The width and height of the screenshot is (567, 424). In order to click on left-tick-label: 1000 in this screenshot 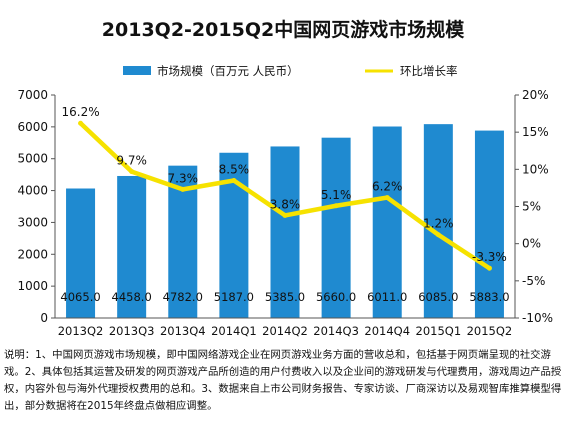, I will do `click(32, 286)`.